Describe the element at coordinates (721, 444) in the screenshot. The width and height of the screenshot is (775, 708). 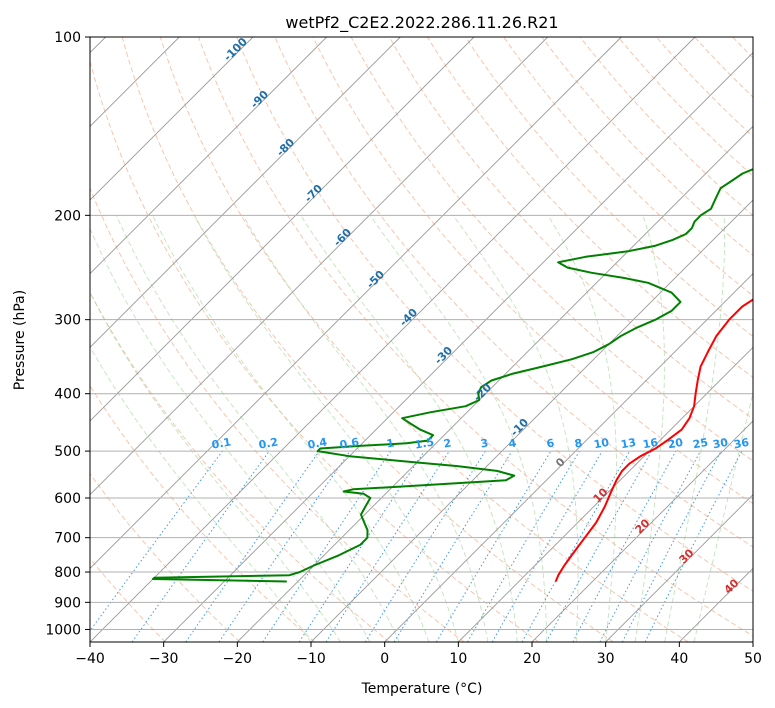
I see `mixing-ratio-label: 30` at that location.